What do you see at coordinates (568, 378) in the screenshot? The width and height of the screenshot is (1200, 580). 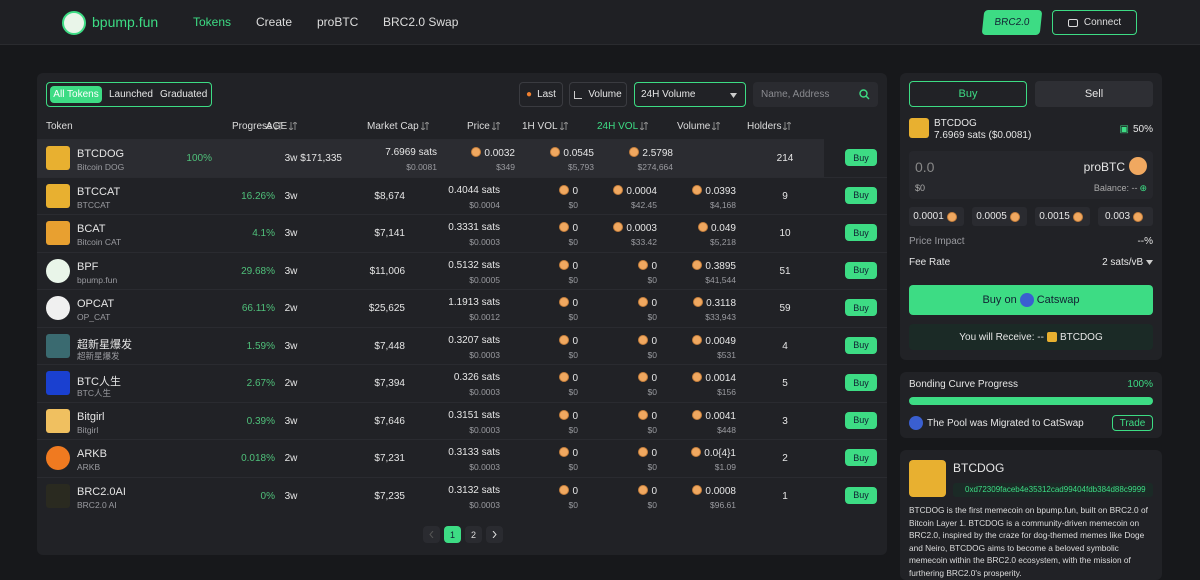 I see `vol-1h: 0` at bounding box center [568, 378].